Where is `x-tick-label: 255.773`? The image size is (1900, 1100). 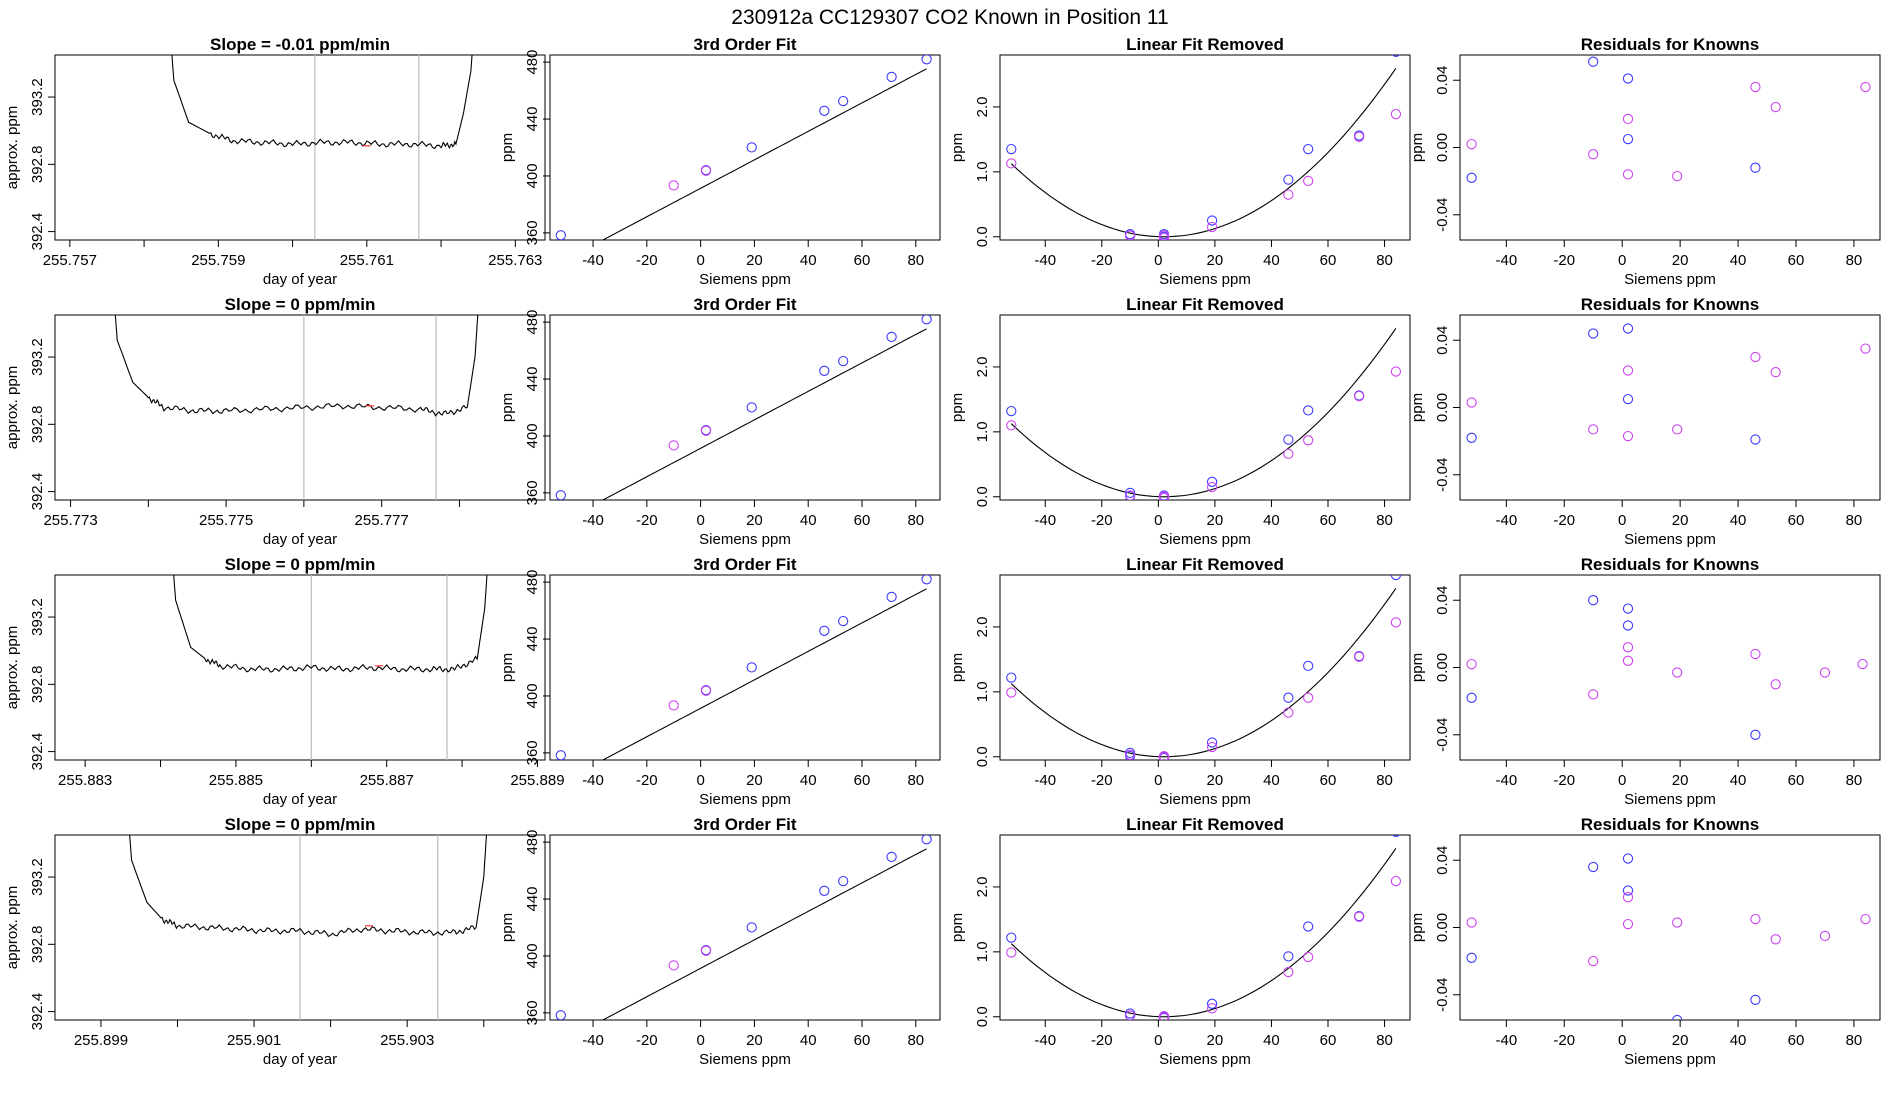 x-tick-label: 255.773 is located at coordinates (70, 520).